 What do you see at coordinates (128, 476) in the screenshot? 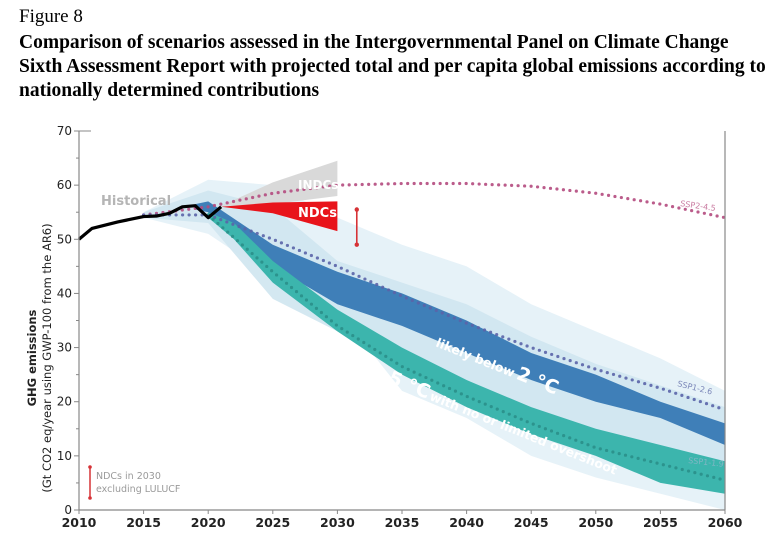
I see `legend-text-line1: NDCs in 2030` at bounding box center [128, 476].